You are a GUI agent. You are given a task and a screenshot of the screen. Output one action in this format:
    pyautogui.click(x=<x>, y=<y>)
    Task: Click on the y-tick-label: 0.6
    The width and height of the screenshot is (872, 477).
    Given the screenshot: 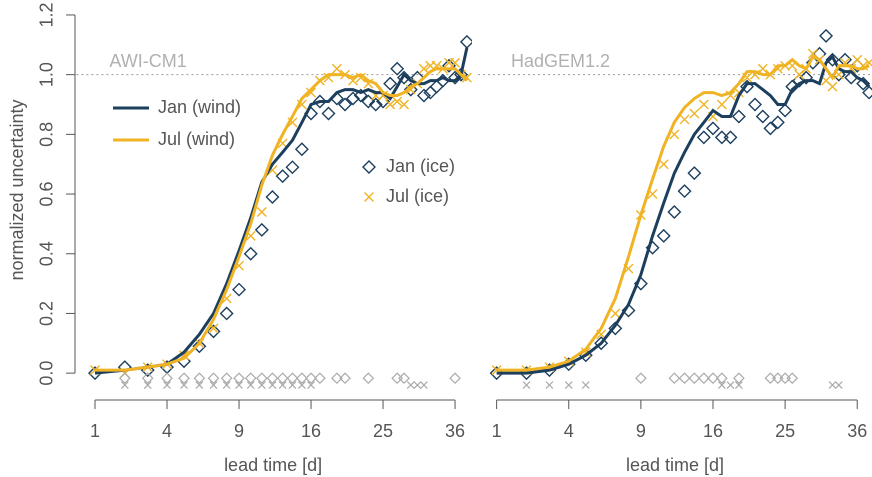 What is the action you would take?
    pyautogui.click(x=47, y=194)
    